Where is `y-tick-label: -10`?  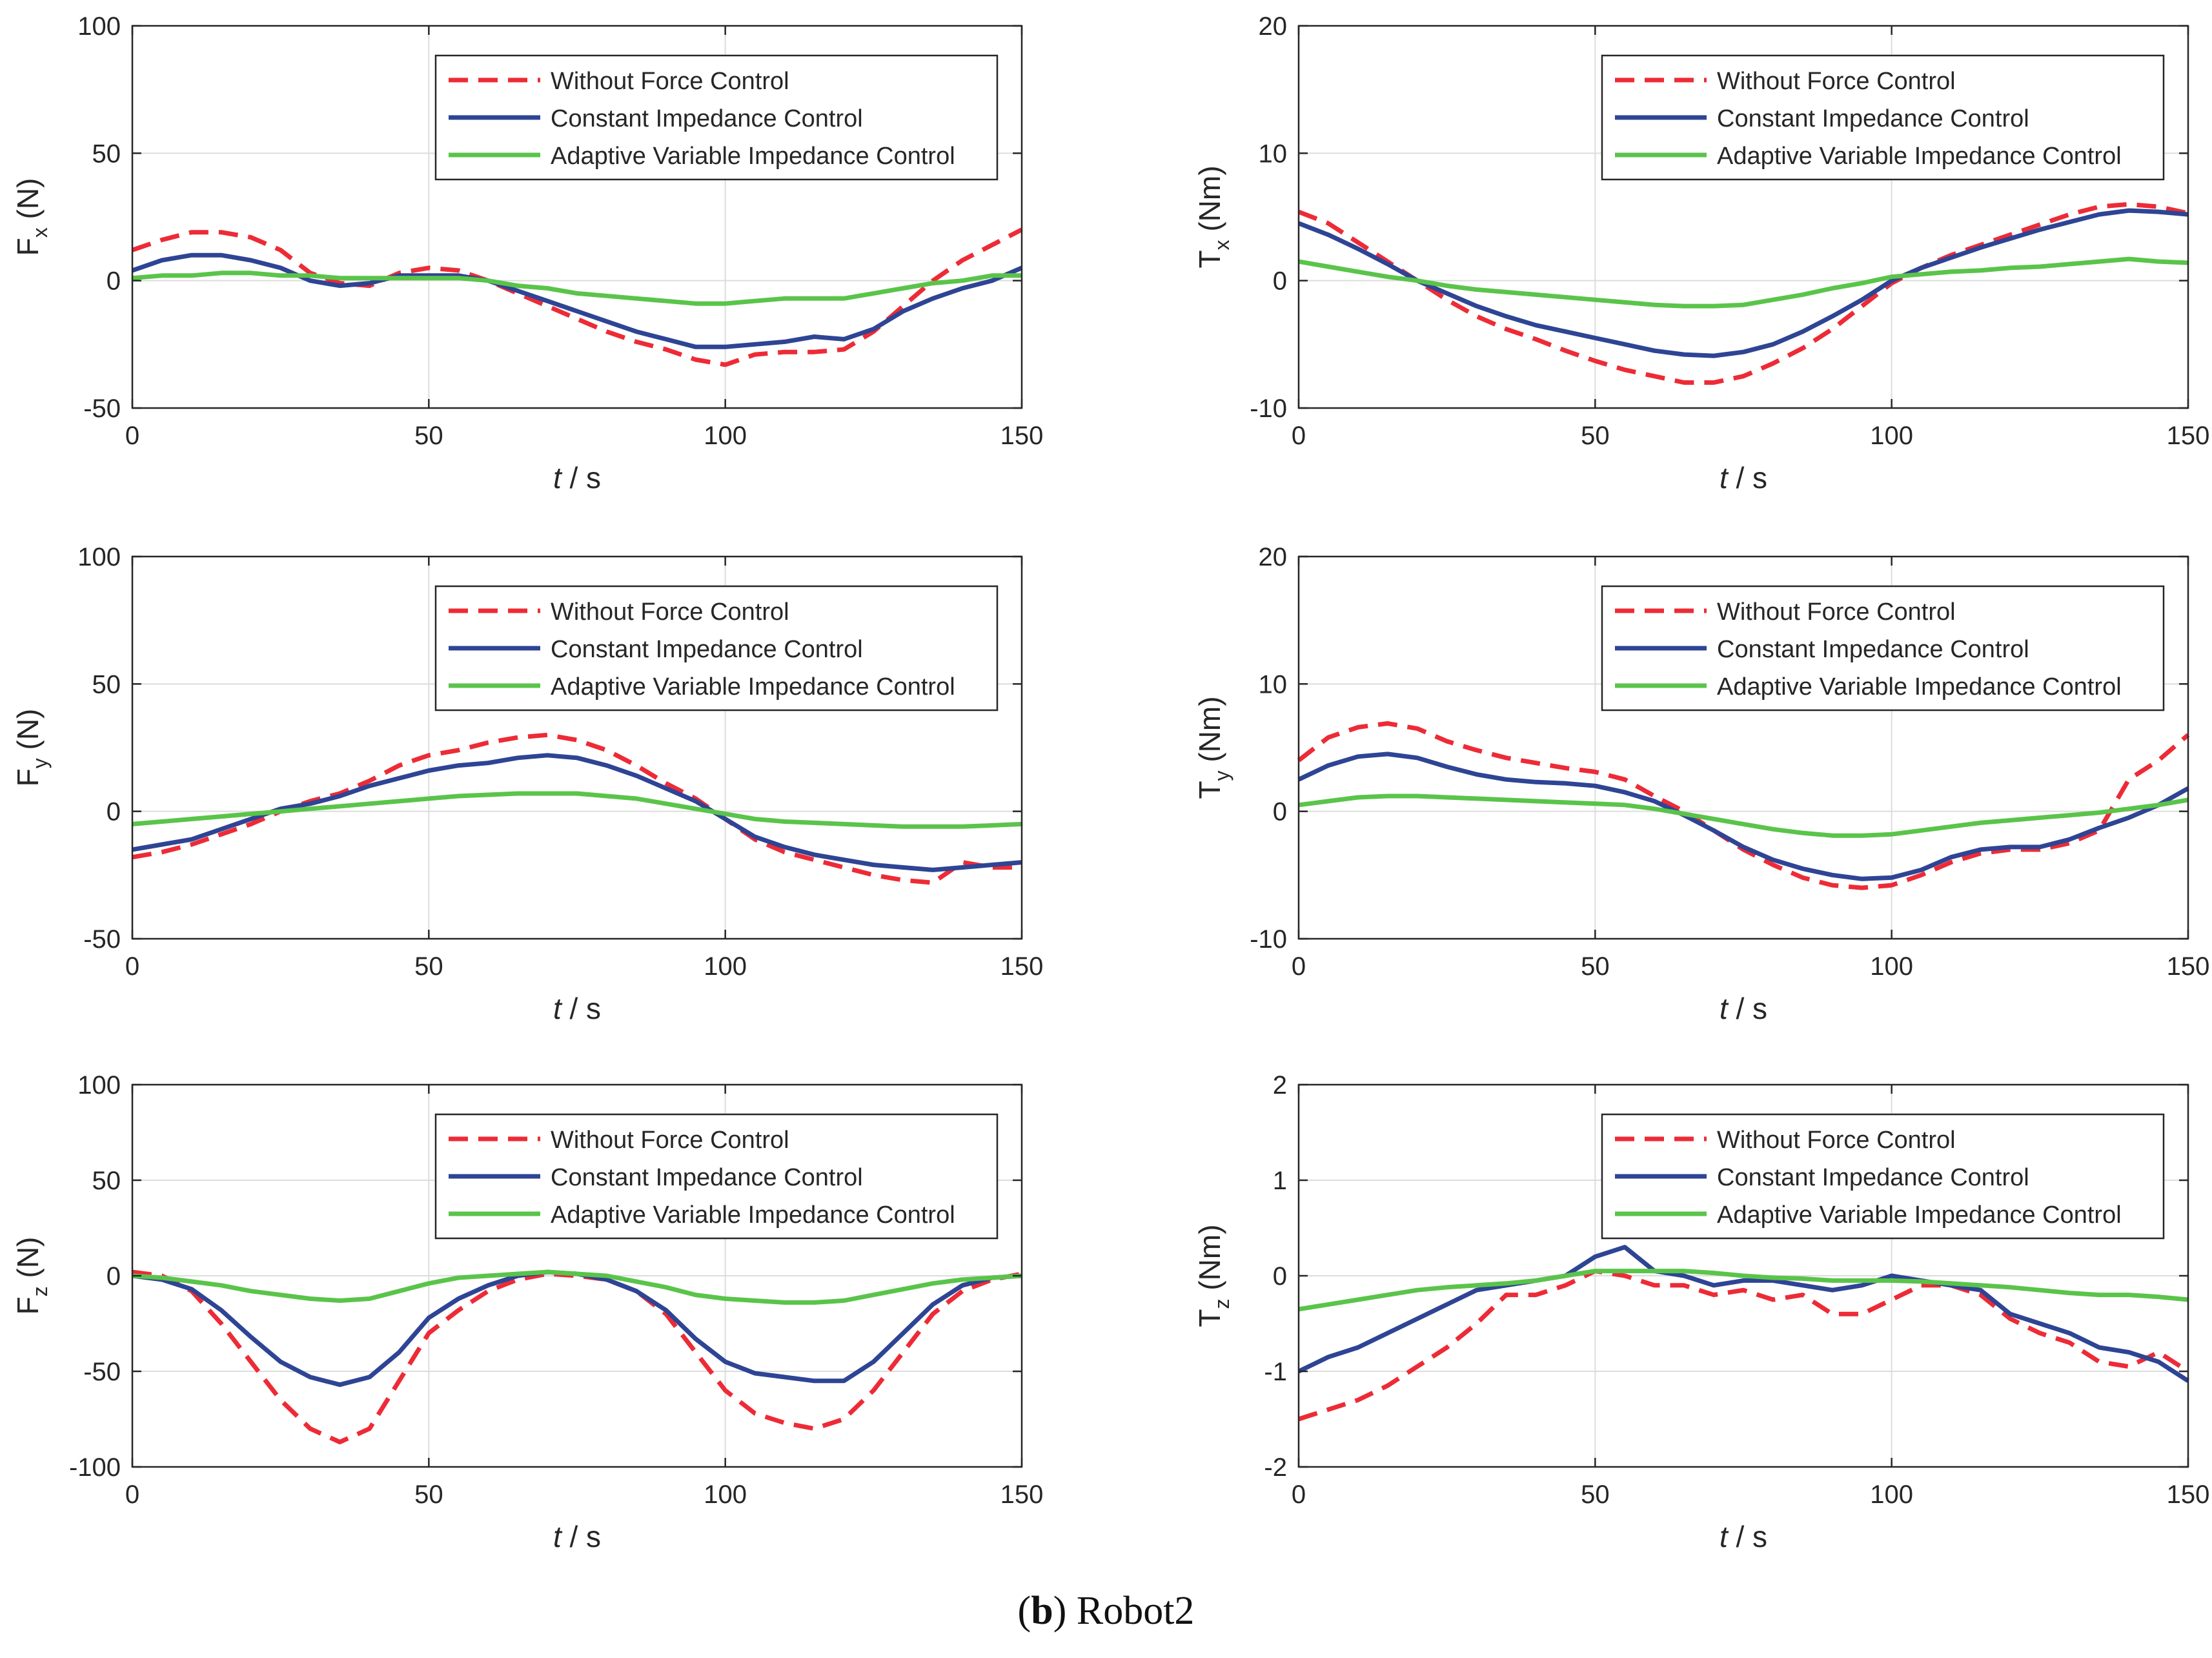 y-tick-label: -10 is located at coordinates (1268, 939).